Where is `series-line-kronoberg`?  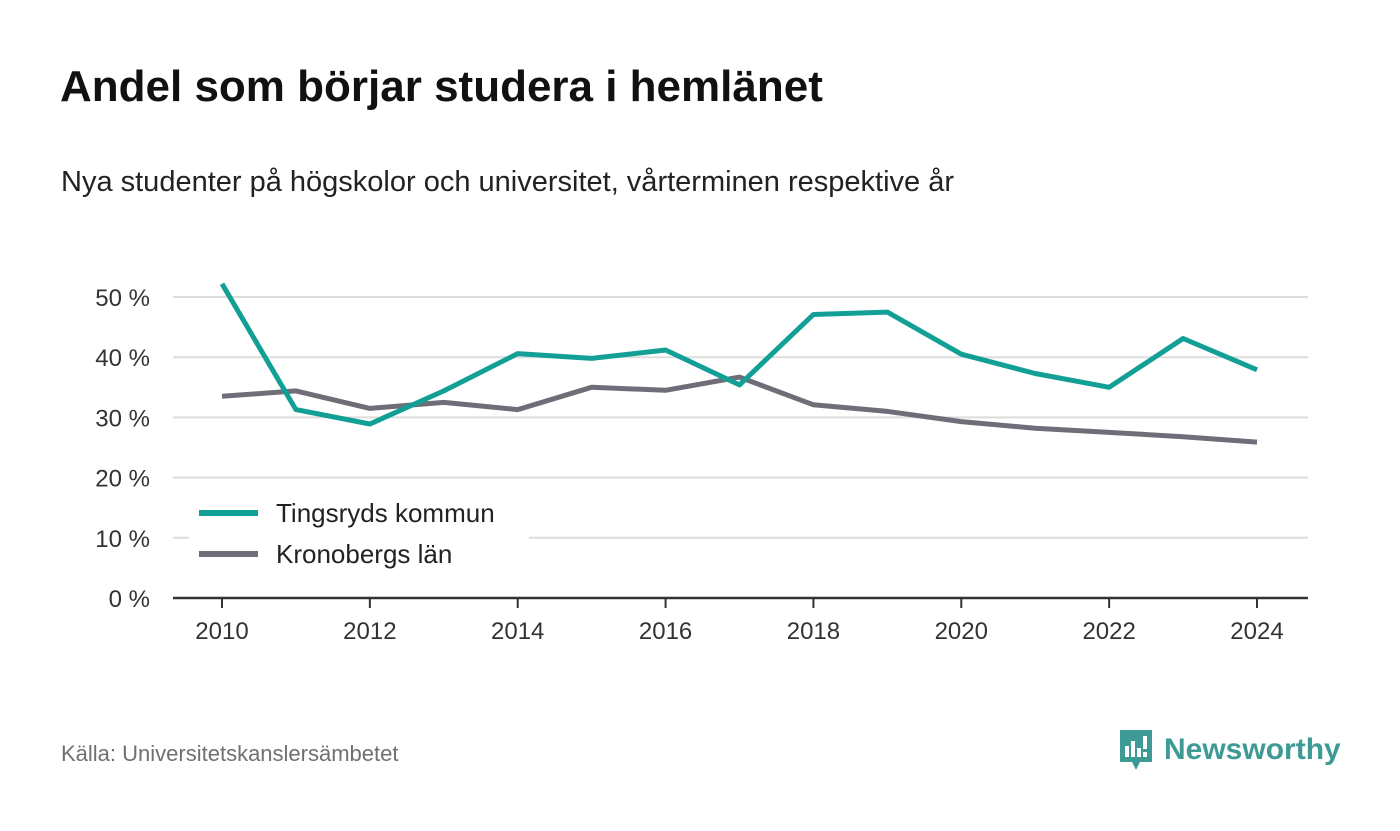
series-line-kronoberg is located at coordinates (739, 409).